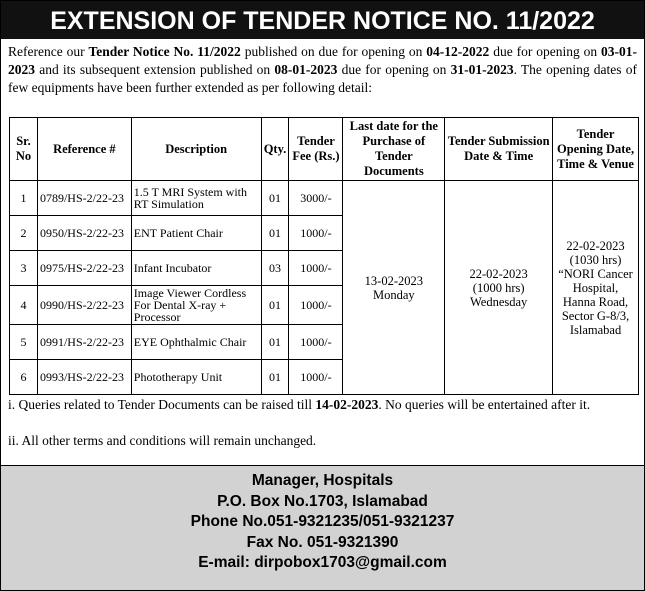 The image size is (645, 591). Describe the element at coordinates (84, 149) in the screenshot. I see `column-header: Reference #` at that location.